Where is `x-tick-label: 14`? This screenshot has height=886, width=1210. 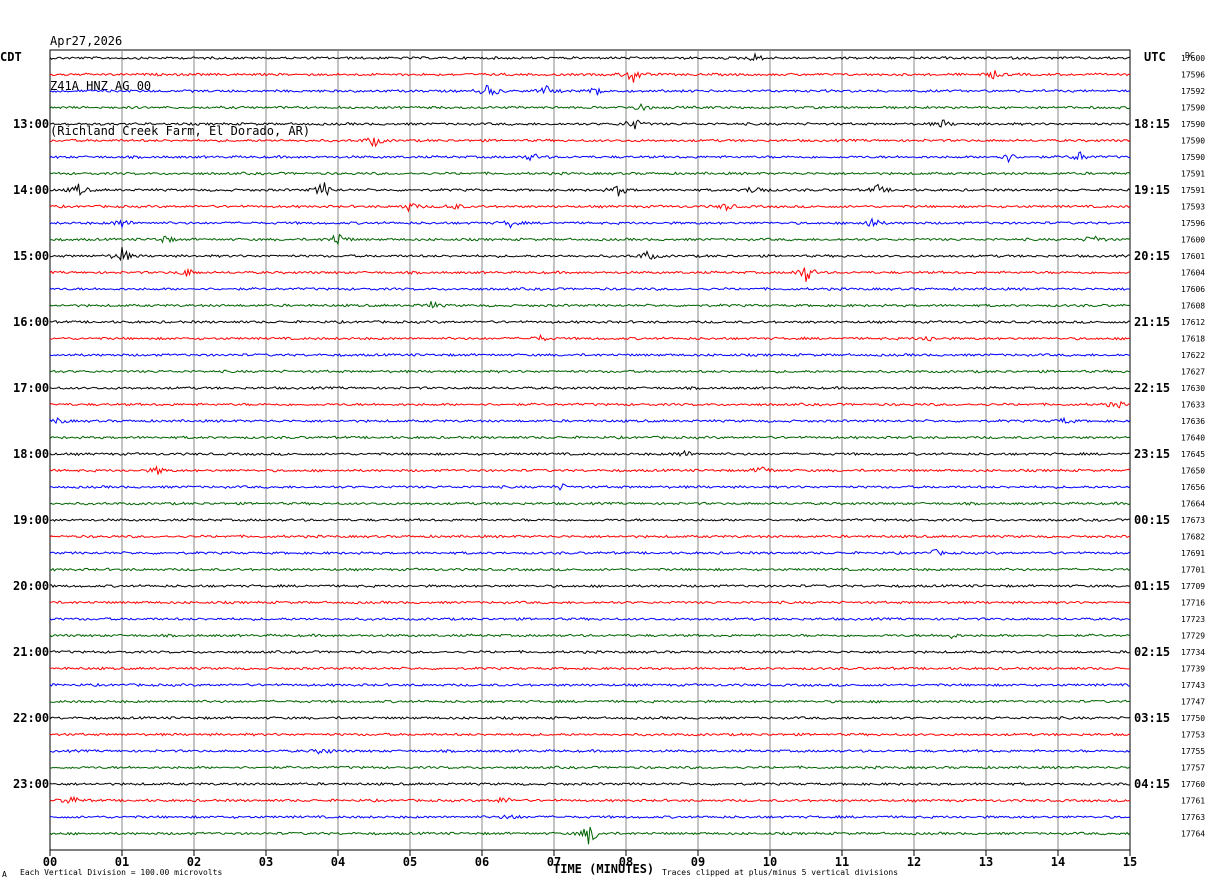 x-tick-label: 14 is located at coordinates (1058, 862).